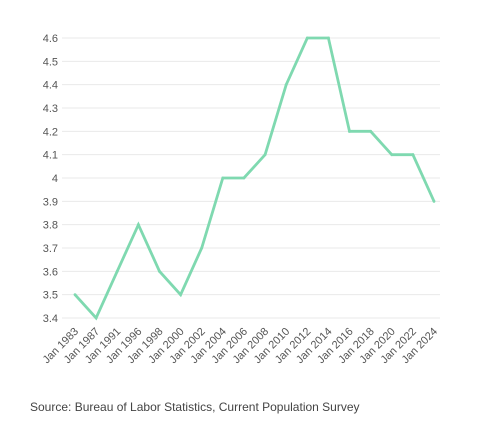  What do you see at coordinates (50, 202) in the screenshot?
I see `y-tick-label: 3.9` at bounding box center [50, 202].